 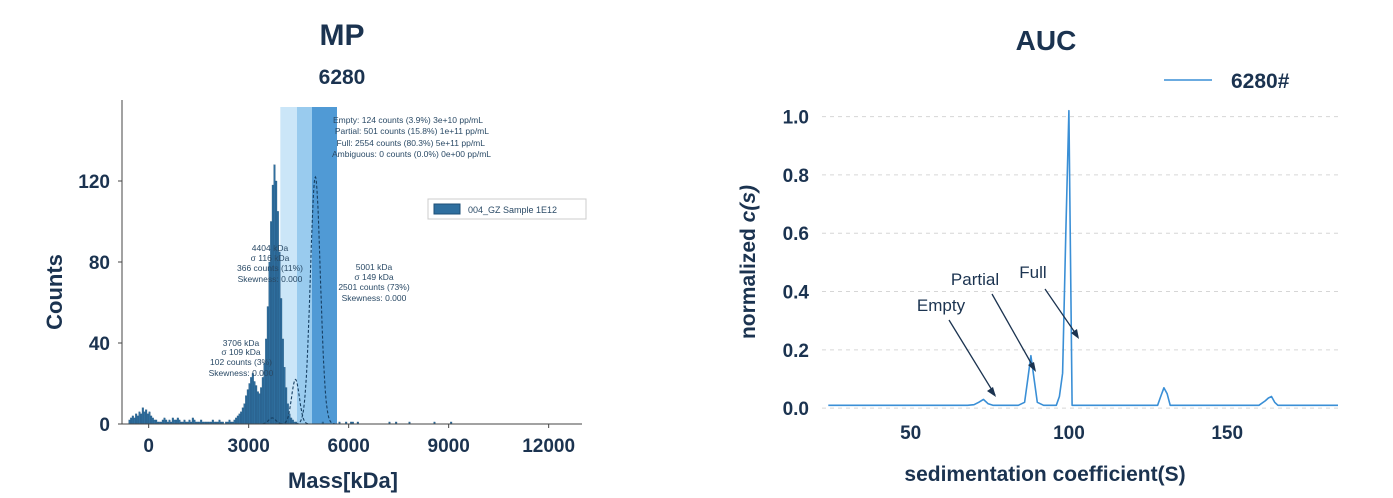 What do you see at coordinates (796, 118) in the screenshot?
I see `auc-y-tick-label: 1.0` at bounding box center [796, 118].